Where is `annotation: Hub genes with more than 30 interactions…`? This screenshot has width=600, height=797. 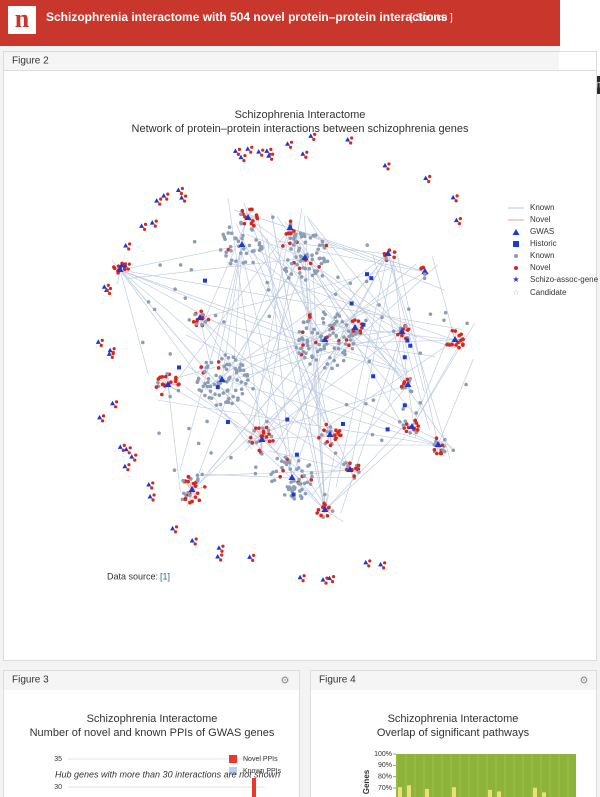
annotation: Hub genes with more than 30 interactions… is located at coordinates (167, 774).